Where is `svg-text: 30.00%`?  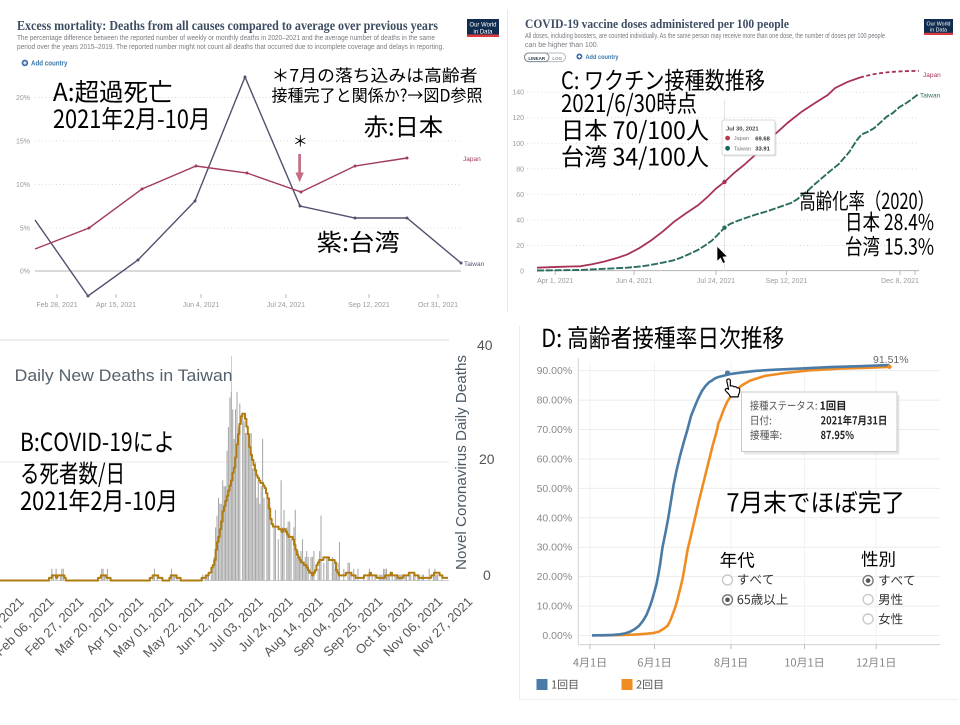 svg-text: 30.00% is located at coordinates (555, 548).